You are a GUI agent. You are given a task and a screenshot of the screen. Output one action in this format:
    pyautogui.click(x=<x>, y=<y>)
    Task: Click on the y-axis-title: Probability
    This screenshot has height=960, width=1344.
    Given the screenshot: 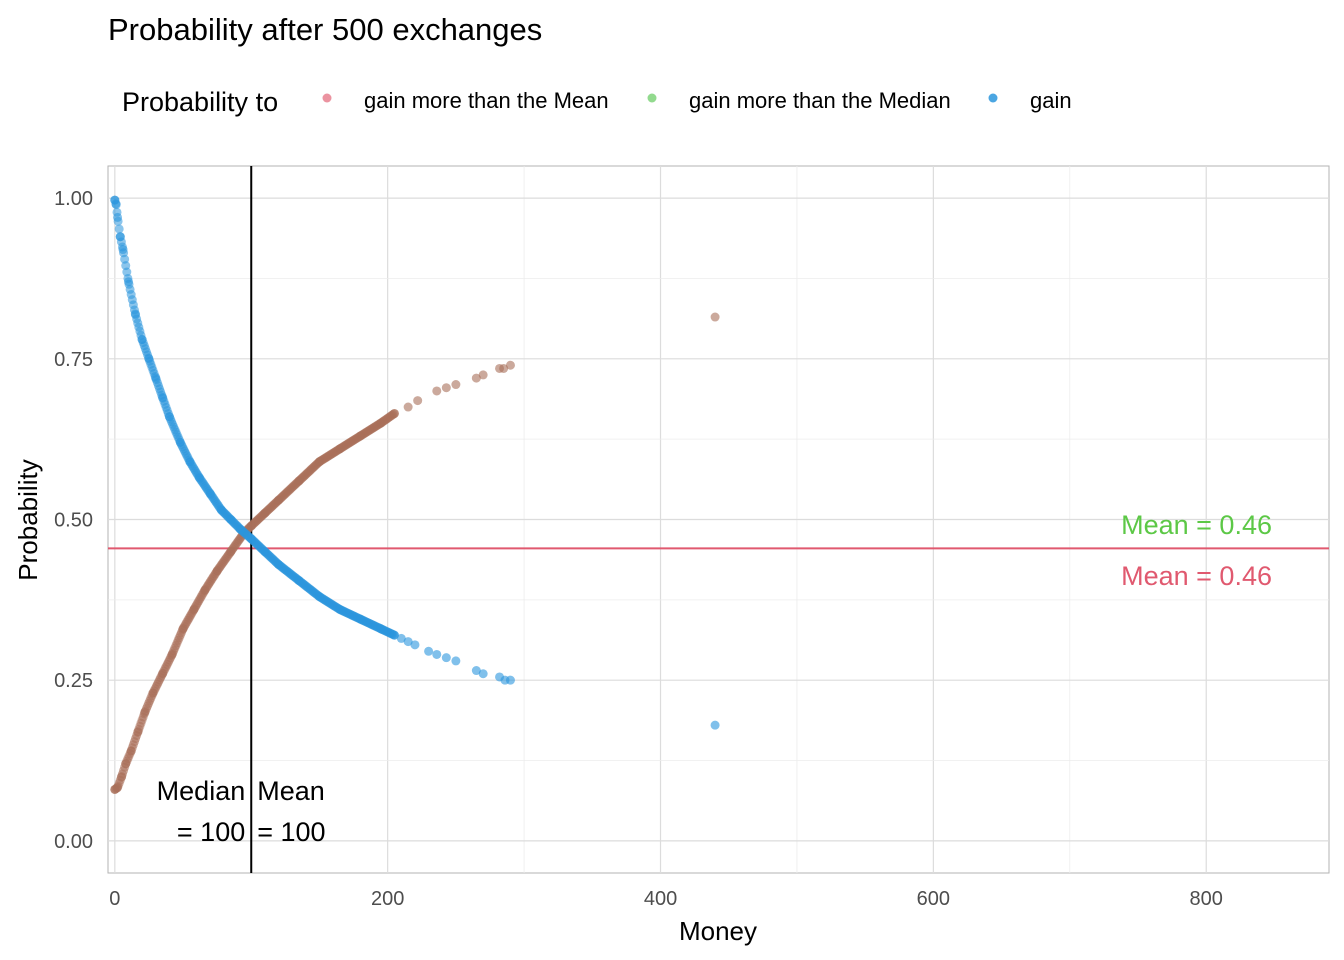 What is the action you would take?
    pyautogui.click(x=28, y=519)
    